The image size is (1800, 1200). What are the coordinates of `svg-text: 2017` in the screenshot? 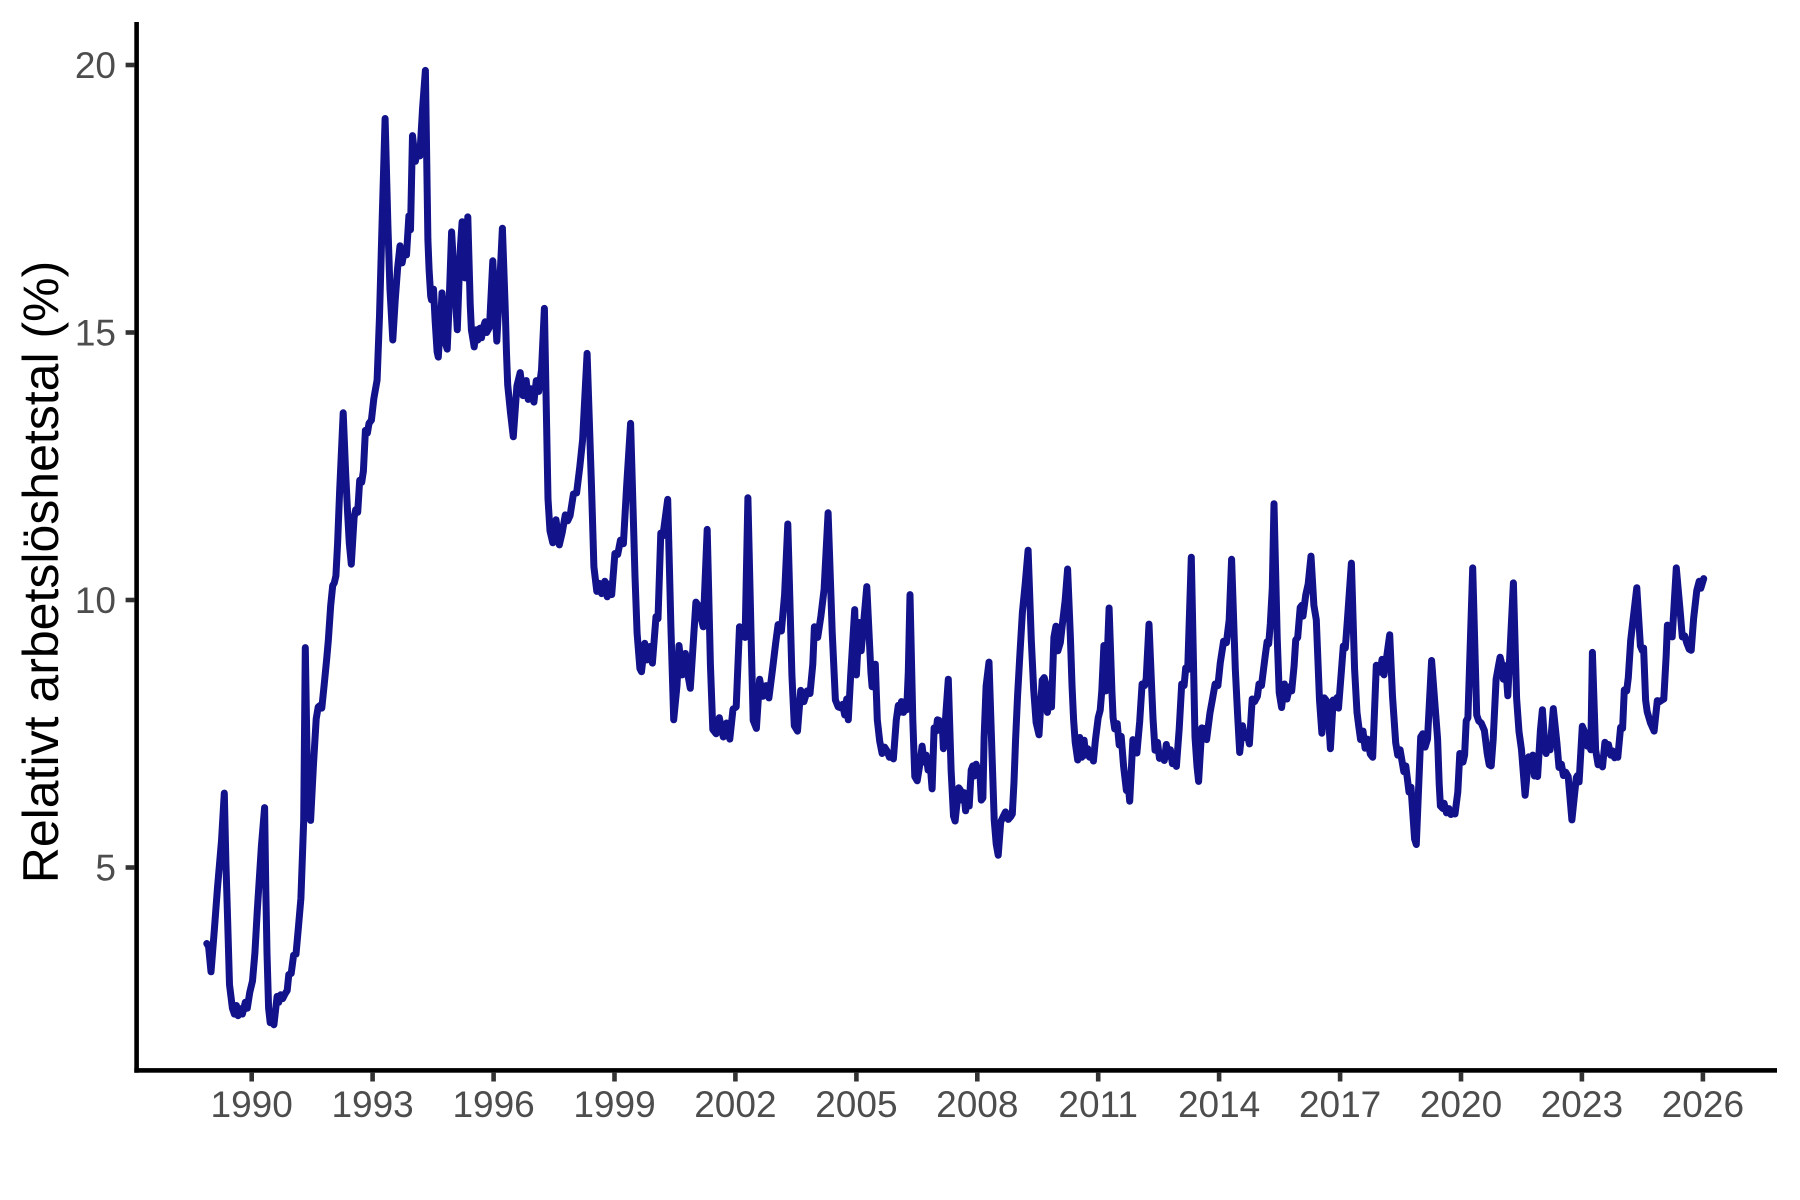 It's located at (1340, 1104).